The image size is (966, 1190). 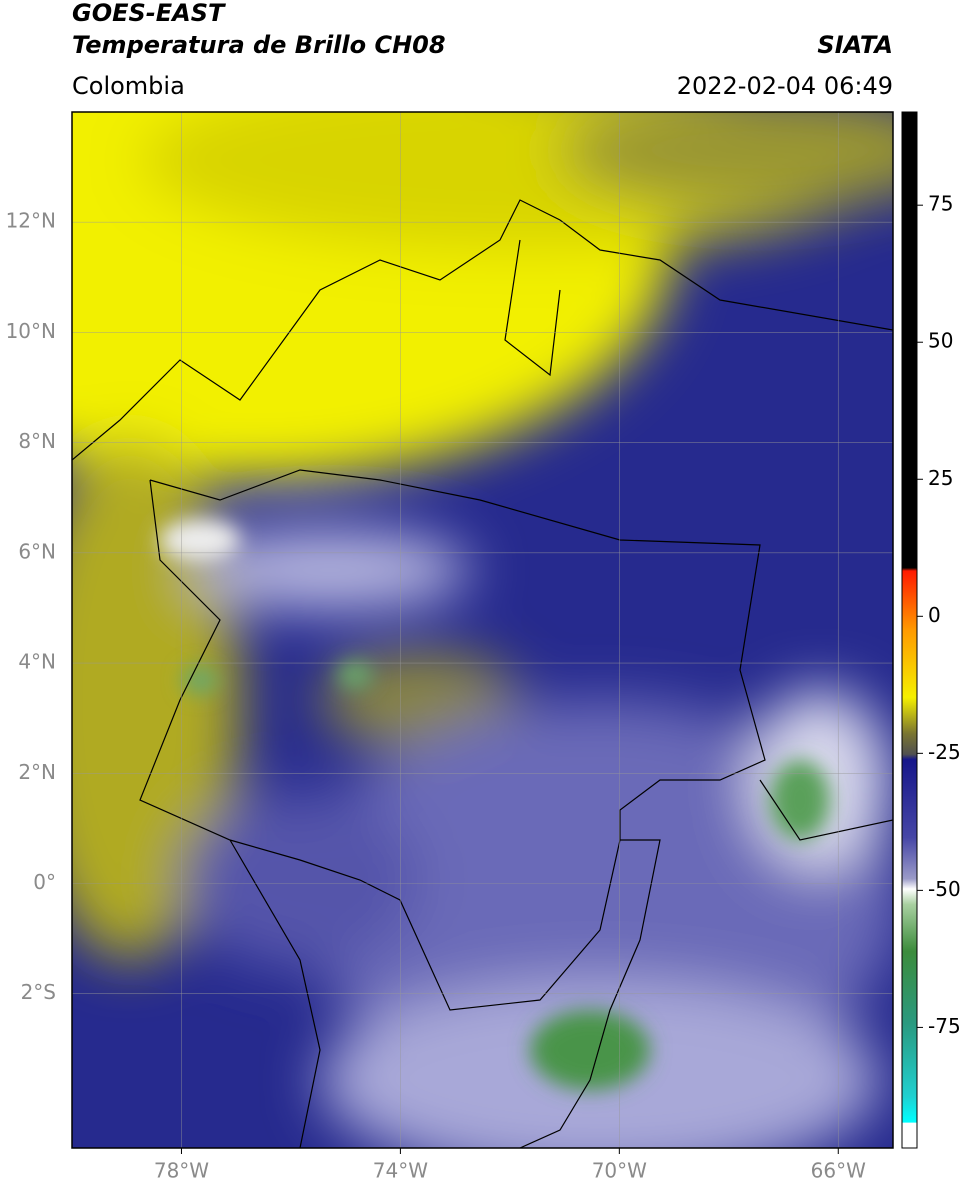 What do you see at coordinates (940, 478) in the screenshot?
I see `colorbar-tick-label: 25` at bounding box center [940, 478].